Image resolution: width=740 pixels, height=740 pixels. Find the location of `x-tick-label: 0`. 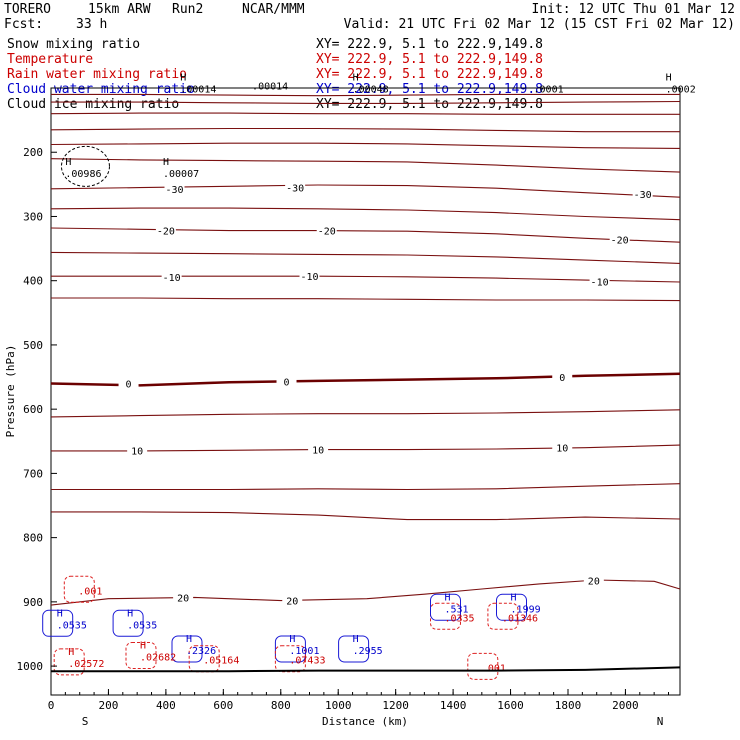

x-tick-label: 0 is located at coordinates (51, 705).